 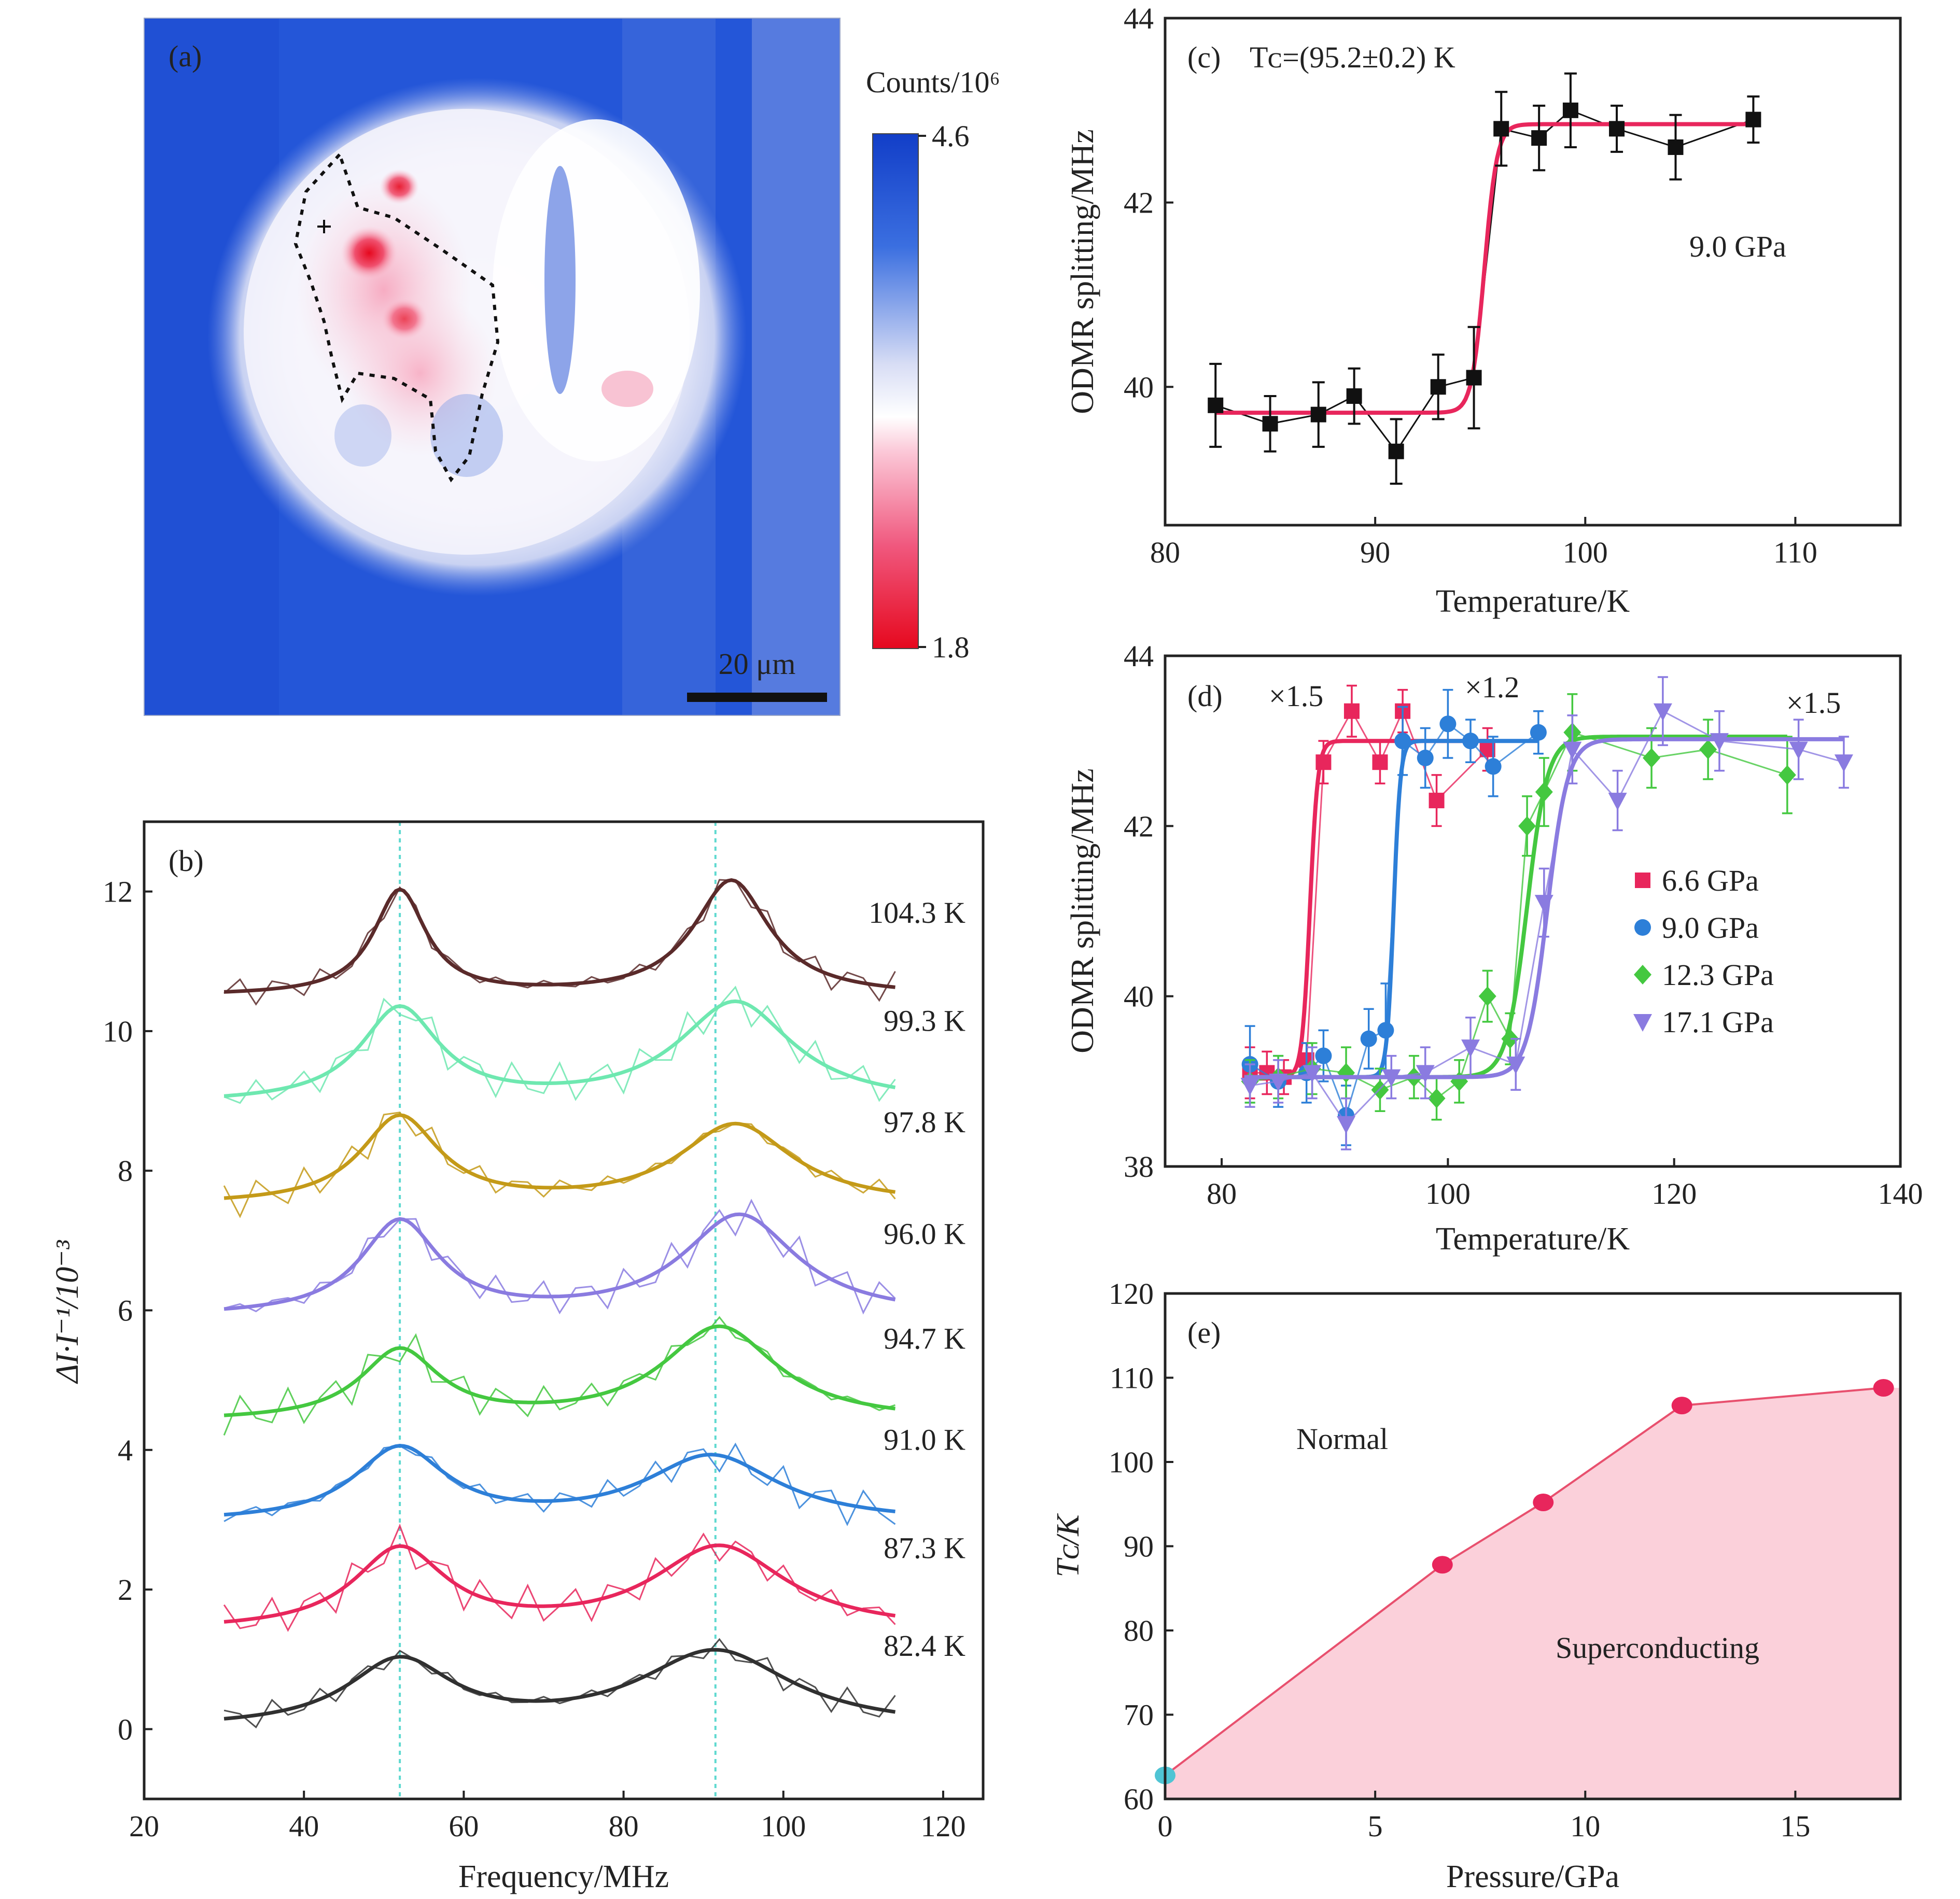 What do you see at coordinates (924, 1548) in the screenshot?
I see `temperature-label: 87.3 K` at bounding box center [924, 1548].